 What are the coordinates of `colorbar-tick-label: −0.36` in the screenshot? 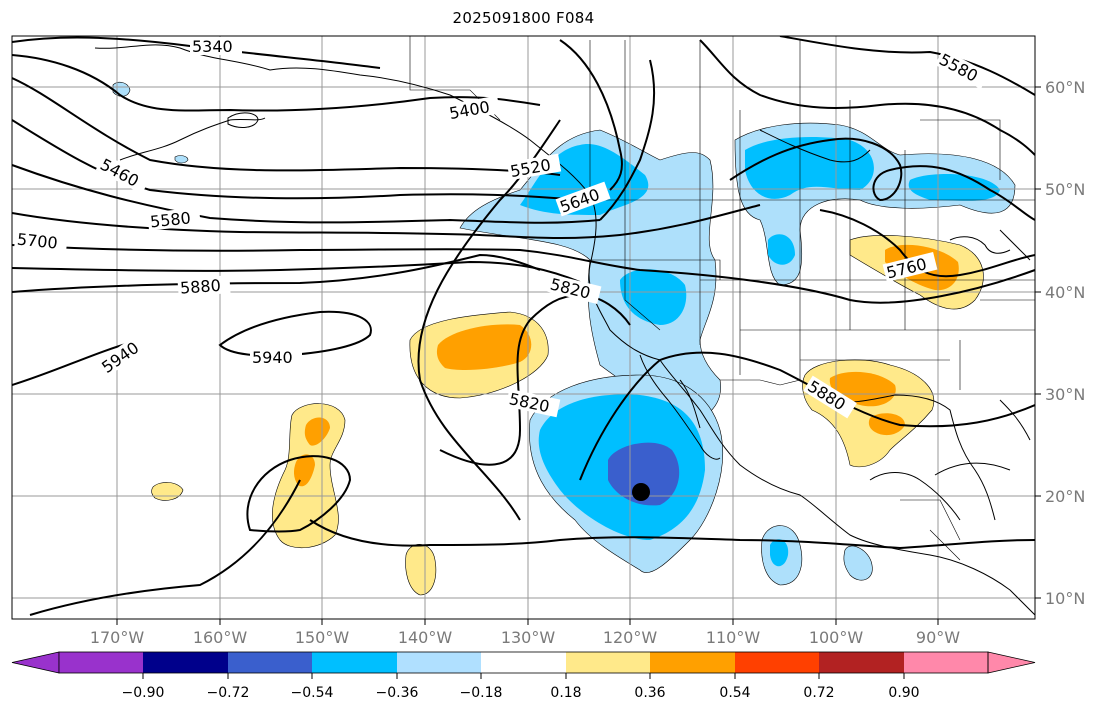 It's located at (397, 693).